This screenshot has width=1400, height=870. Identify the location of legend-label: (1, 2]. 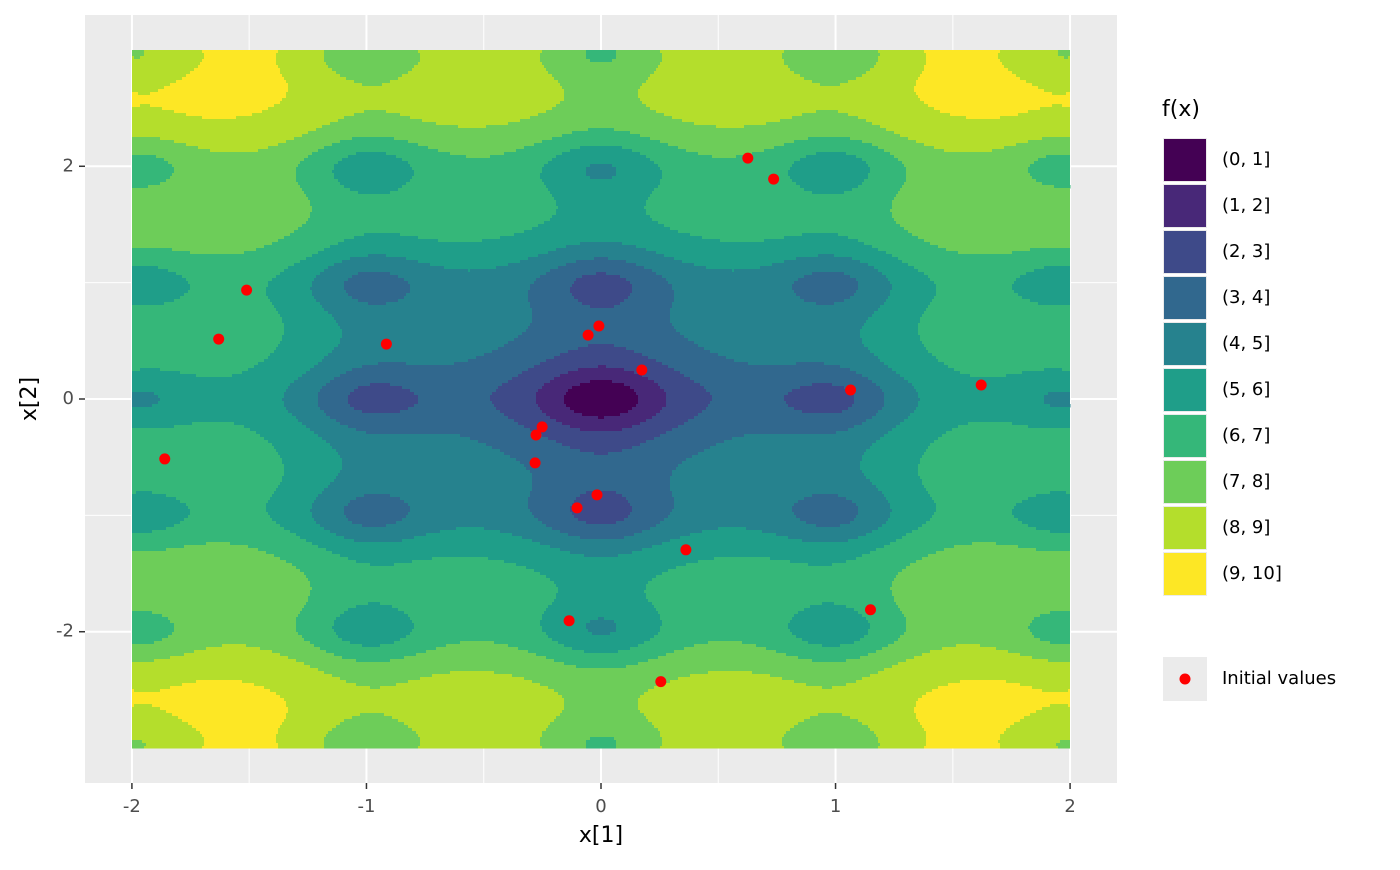
(1246, 205).